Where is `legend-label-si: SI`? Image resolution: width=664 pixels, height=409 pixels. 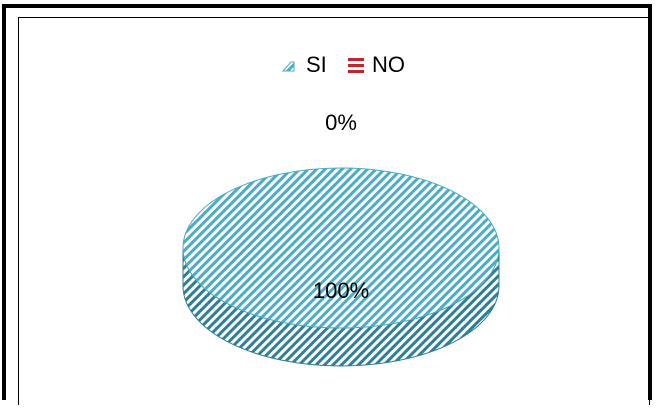
legend-label-si: SI is located at coordinates (316, 64).